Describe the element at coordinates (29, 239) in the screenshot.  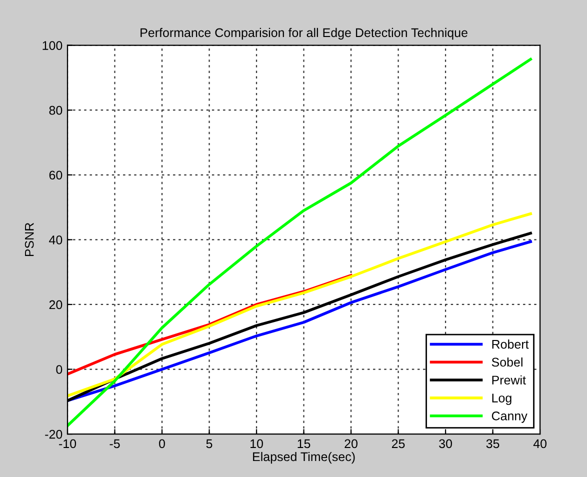
I see `y-axis-title: PSNR` at that location.